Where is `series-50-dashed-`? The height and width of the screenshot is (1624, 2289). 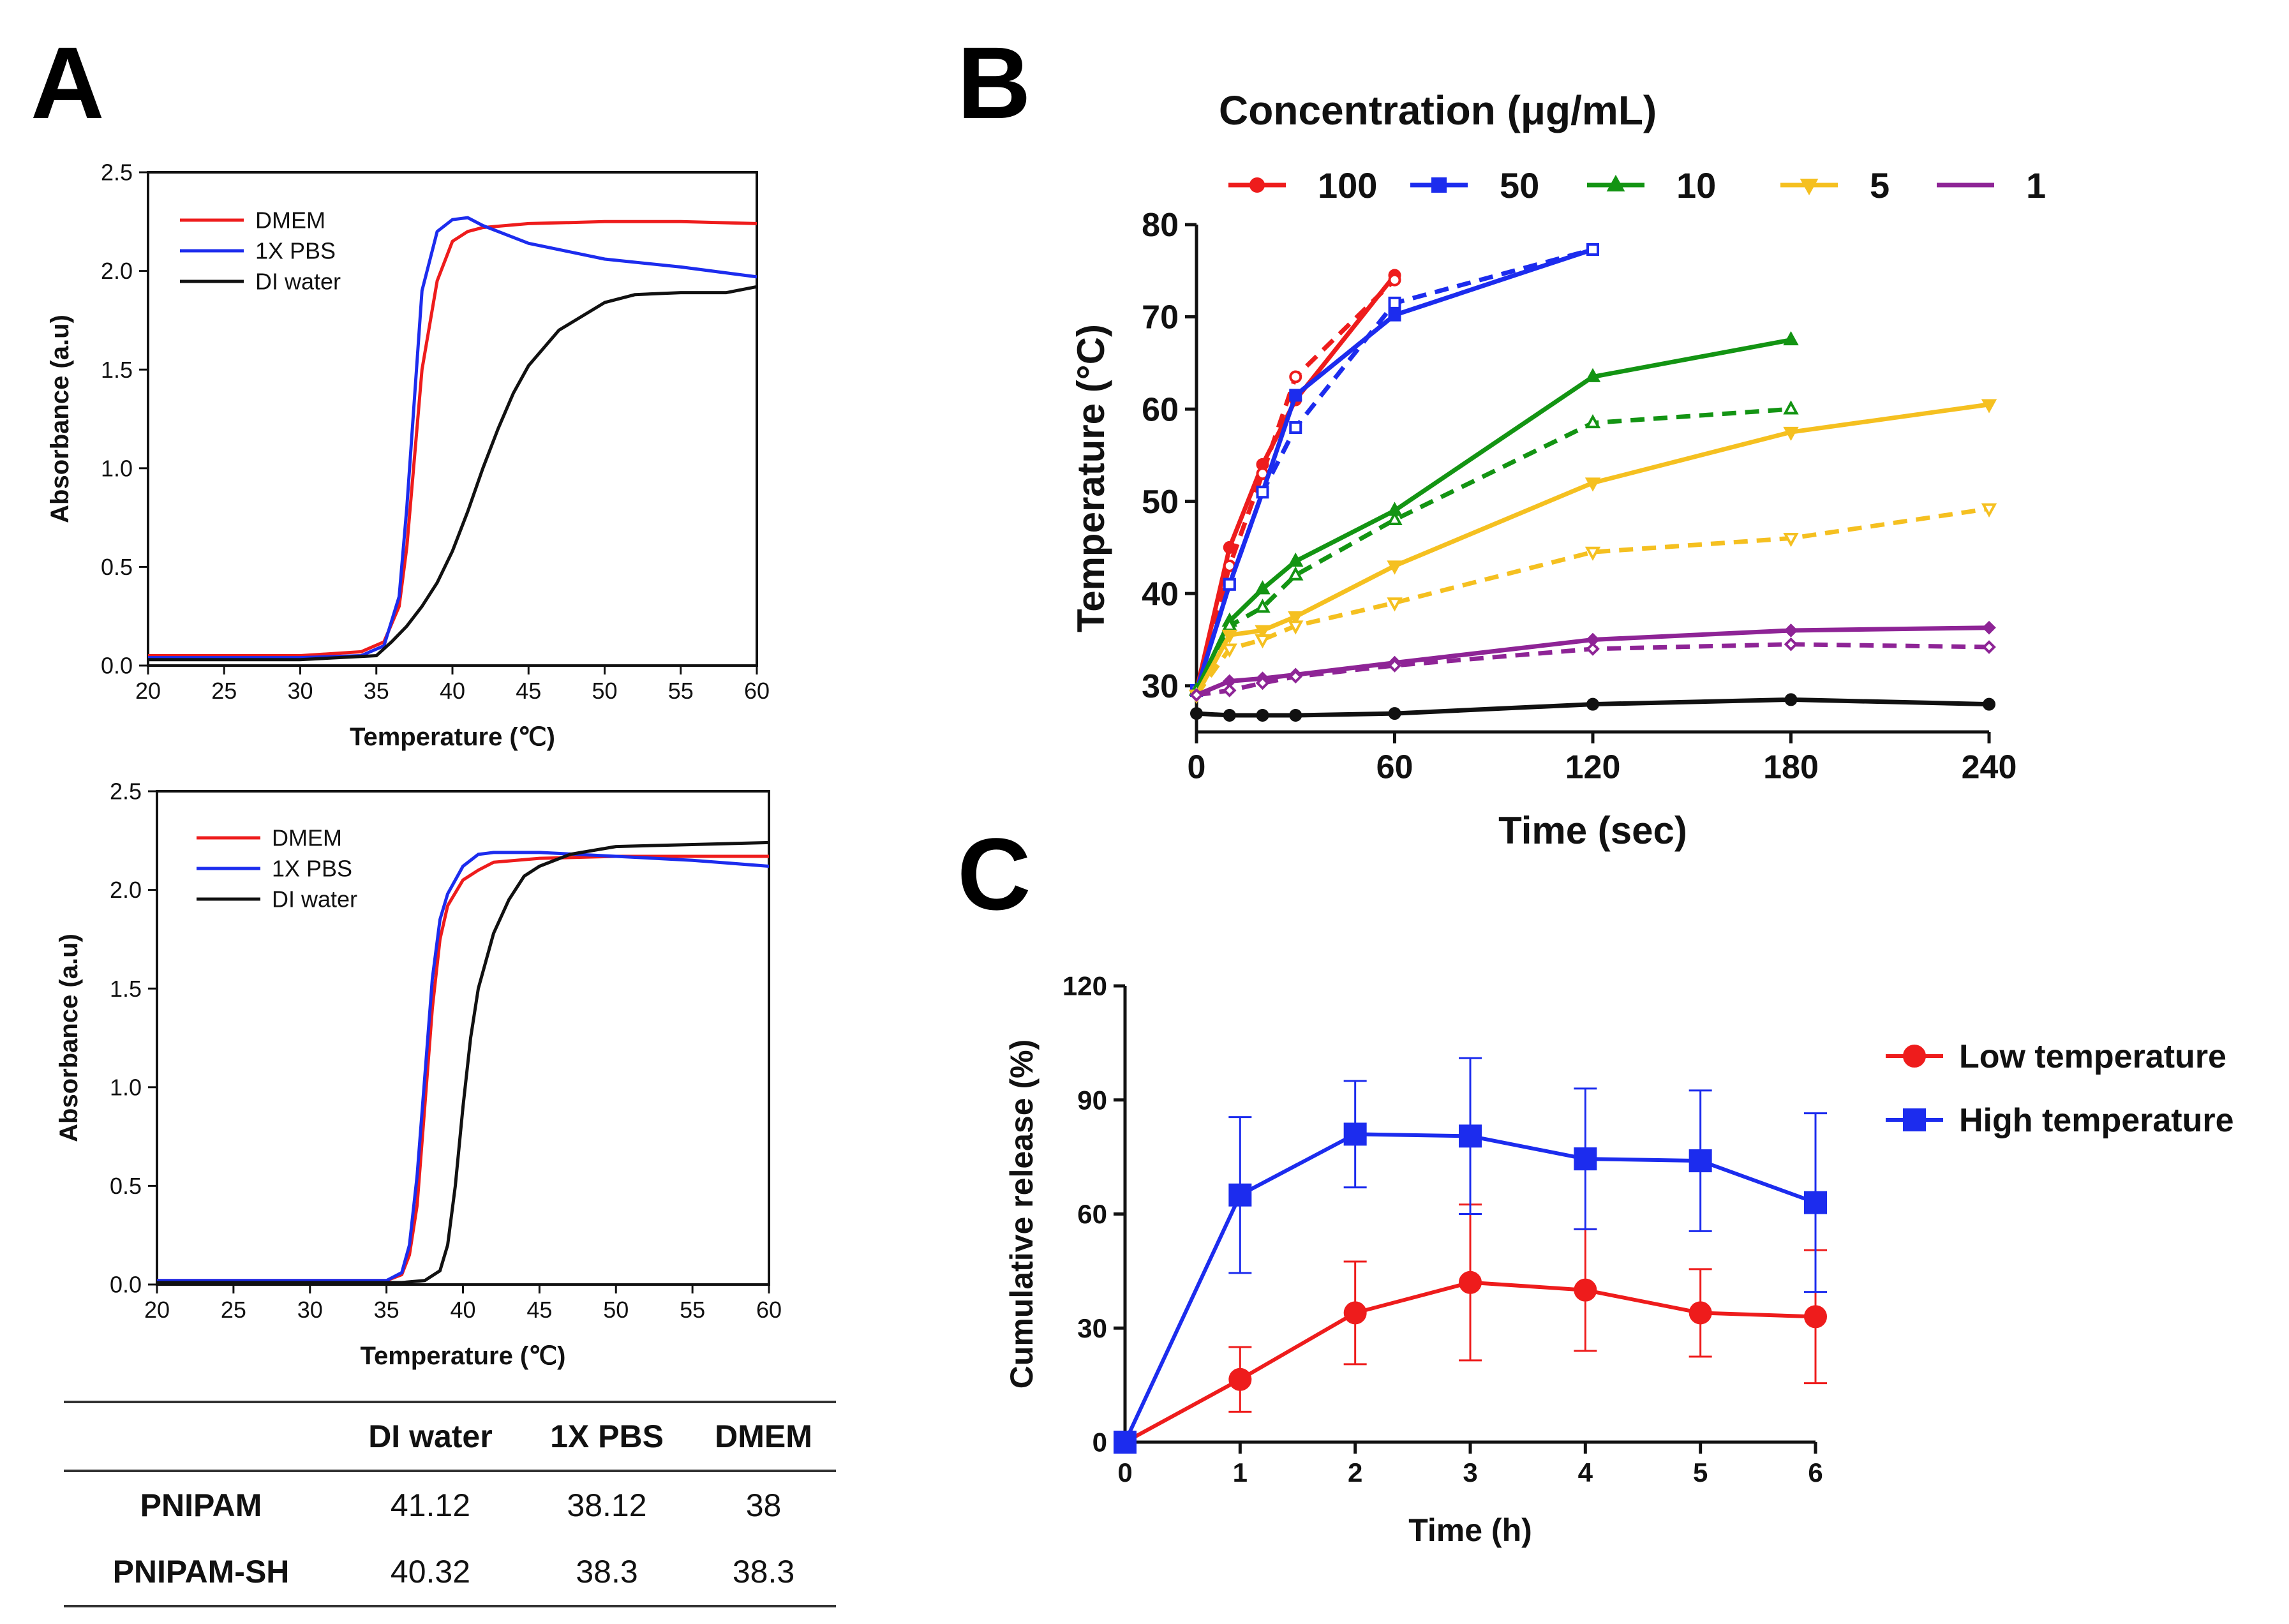 series-50-dashed- is located at coordinates (1395, 470).